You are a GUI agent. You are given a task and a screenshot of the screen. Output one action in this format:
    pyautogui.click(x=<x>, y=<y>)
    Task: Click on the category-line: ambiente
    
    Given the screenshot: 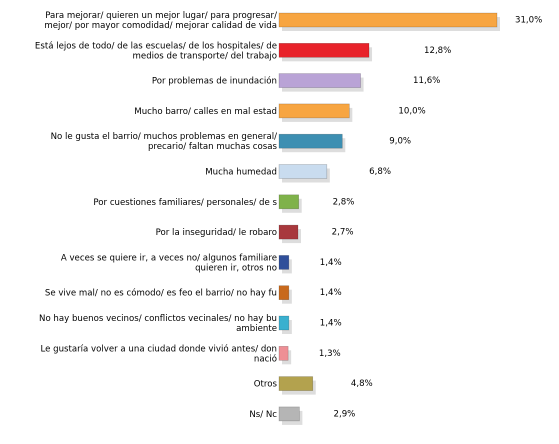 What is the action you would take?
    pyautogui.click(x=256, y=329)
    